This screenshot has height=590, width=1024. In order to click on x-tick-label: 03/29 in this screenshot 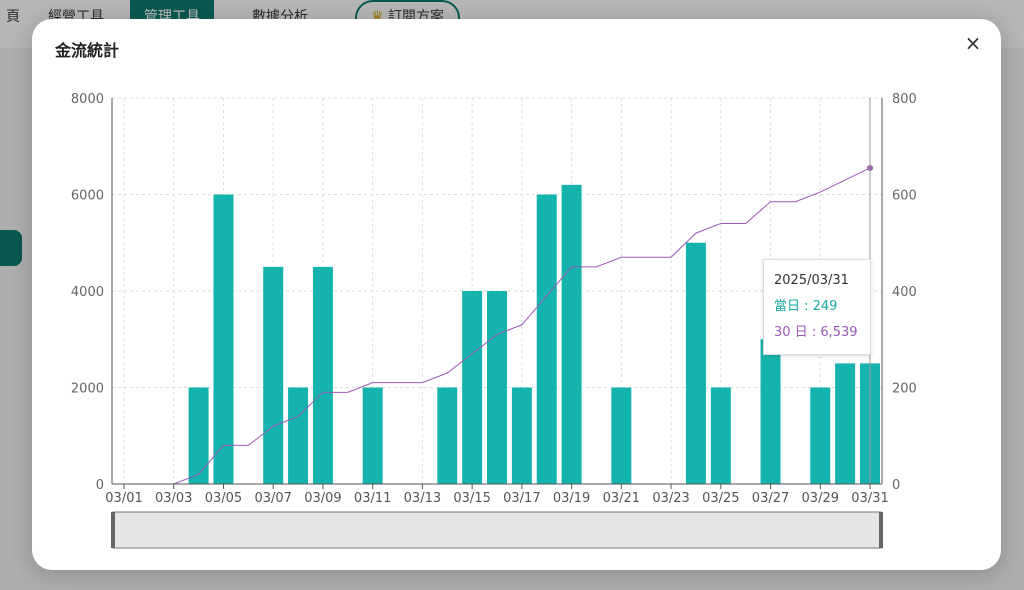, I will do `click(820, 498)`.